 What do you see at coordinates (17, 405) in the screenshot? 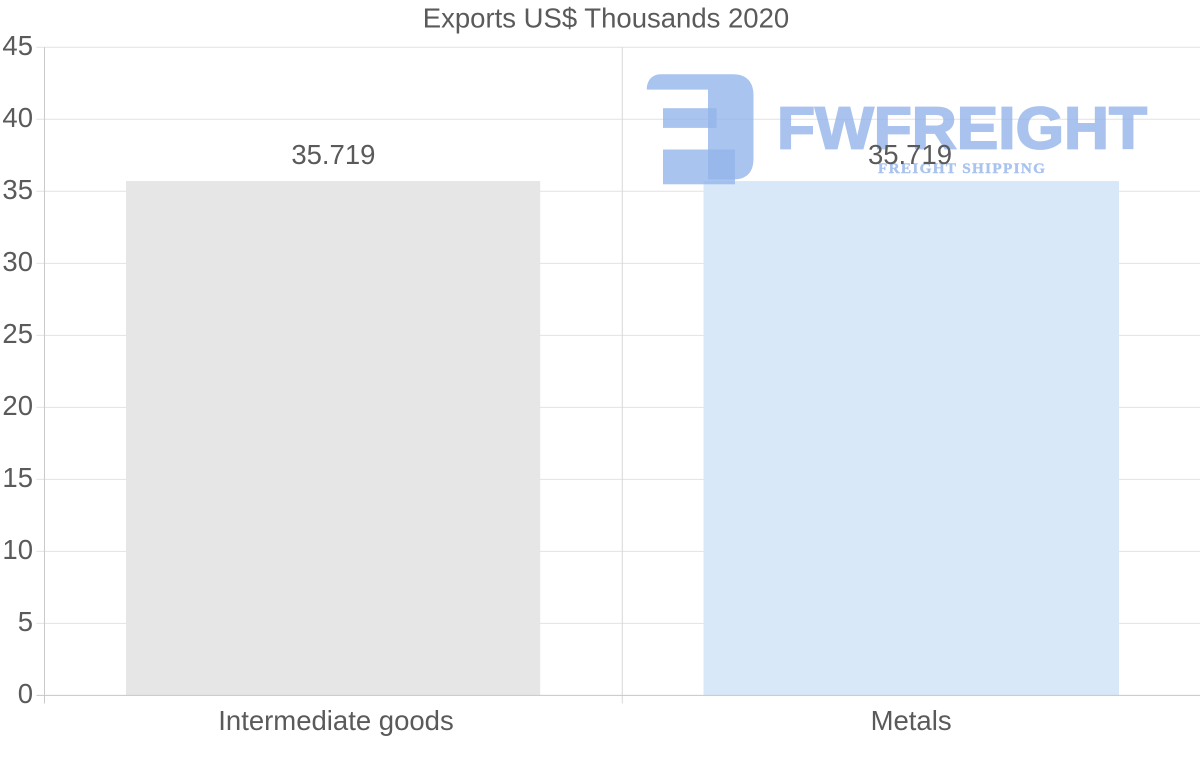
I see `svg-text: 20` at bounding box center [17, 405].